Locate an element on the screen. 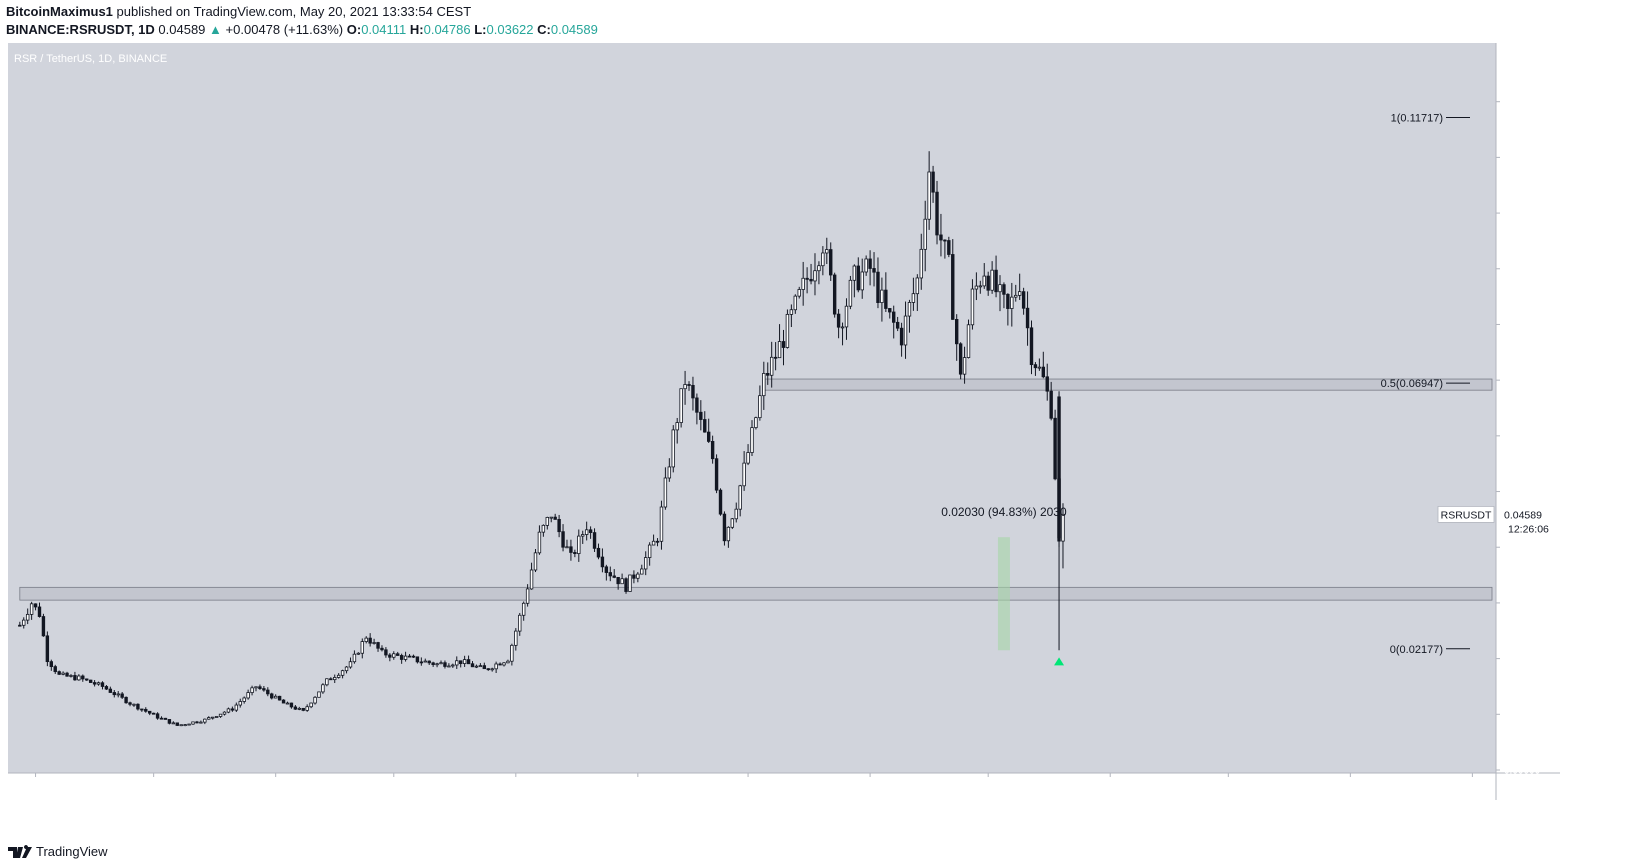 The width and height of the screenshot is (1627, 867). tradingview-footer: TradingView is located at coordinates (58, 851).